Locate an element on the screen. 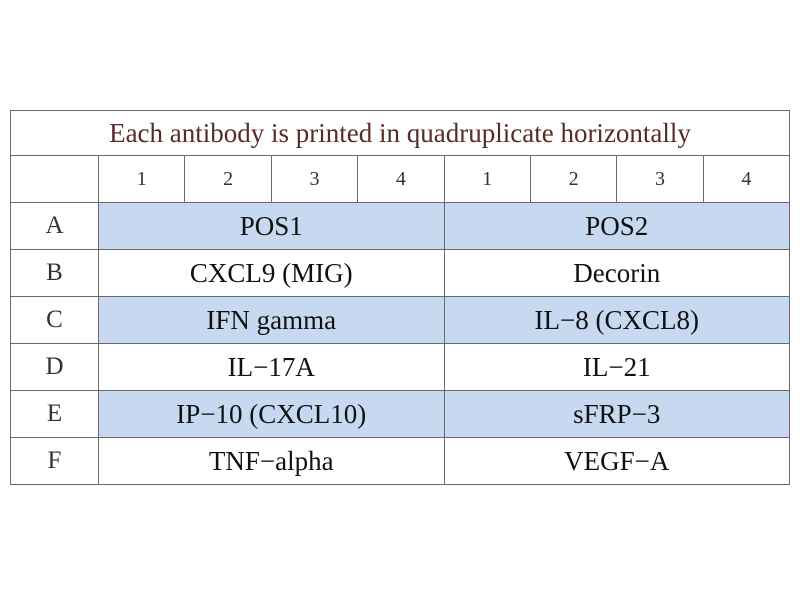  data-row: D IL−17A IL−21 is located at coordinates (400, 367).